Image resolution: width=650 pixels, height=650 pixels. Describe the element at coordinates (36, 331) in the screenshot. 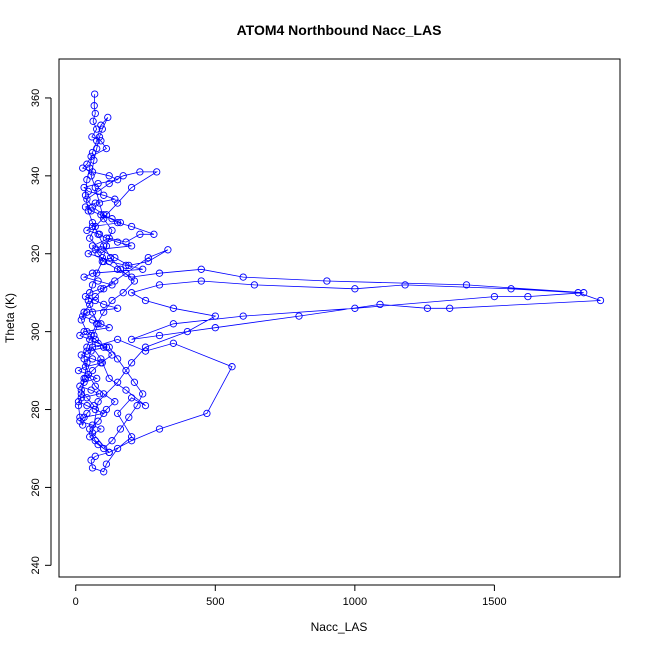

I see `y-tick-label: 300` at that location.